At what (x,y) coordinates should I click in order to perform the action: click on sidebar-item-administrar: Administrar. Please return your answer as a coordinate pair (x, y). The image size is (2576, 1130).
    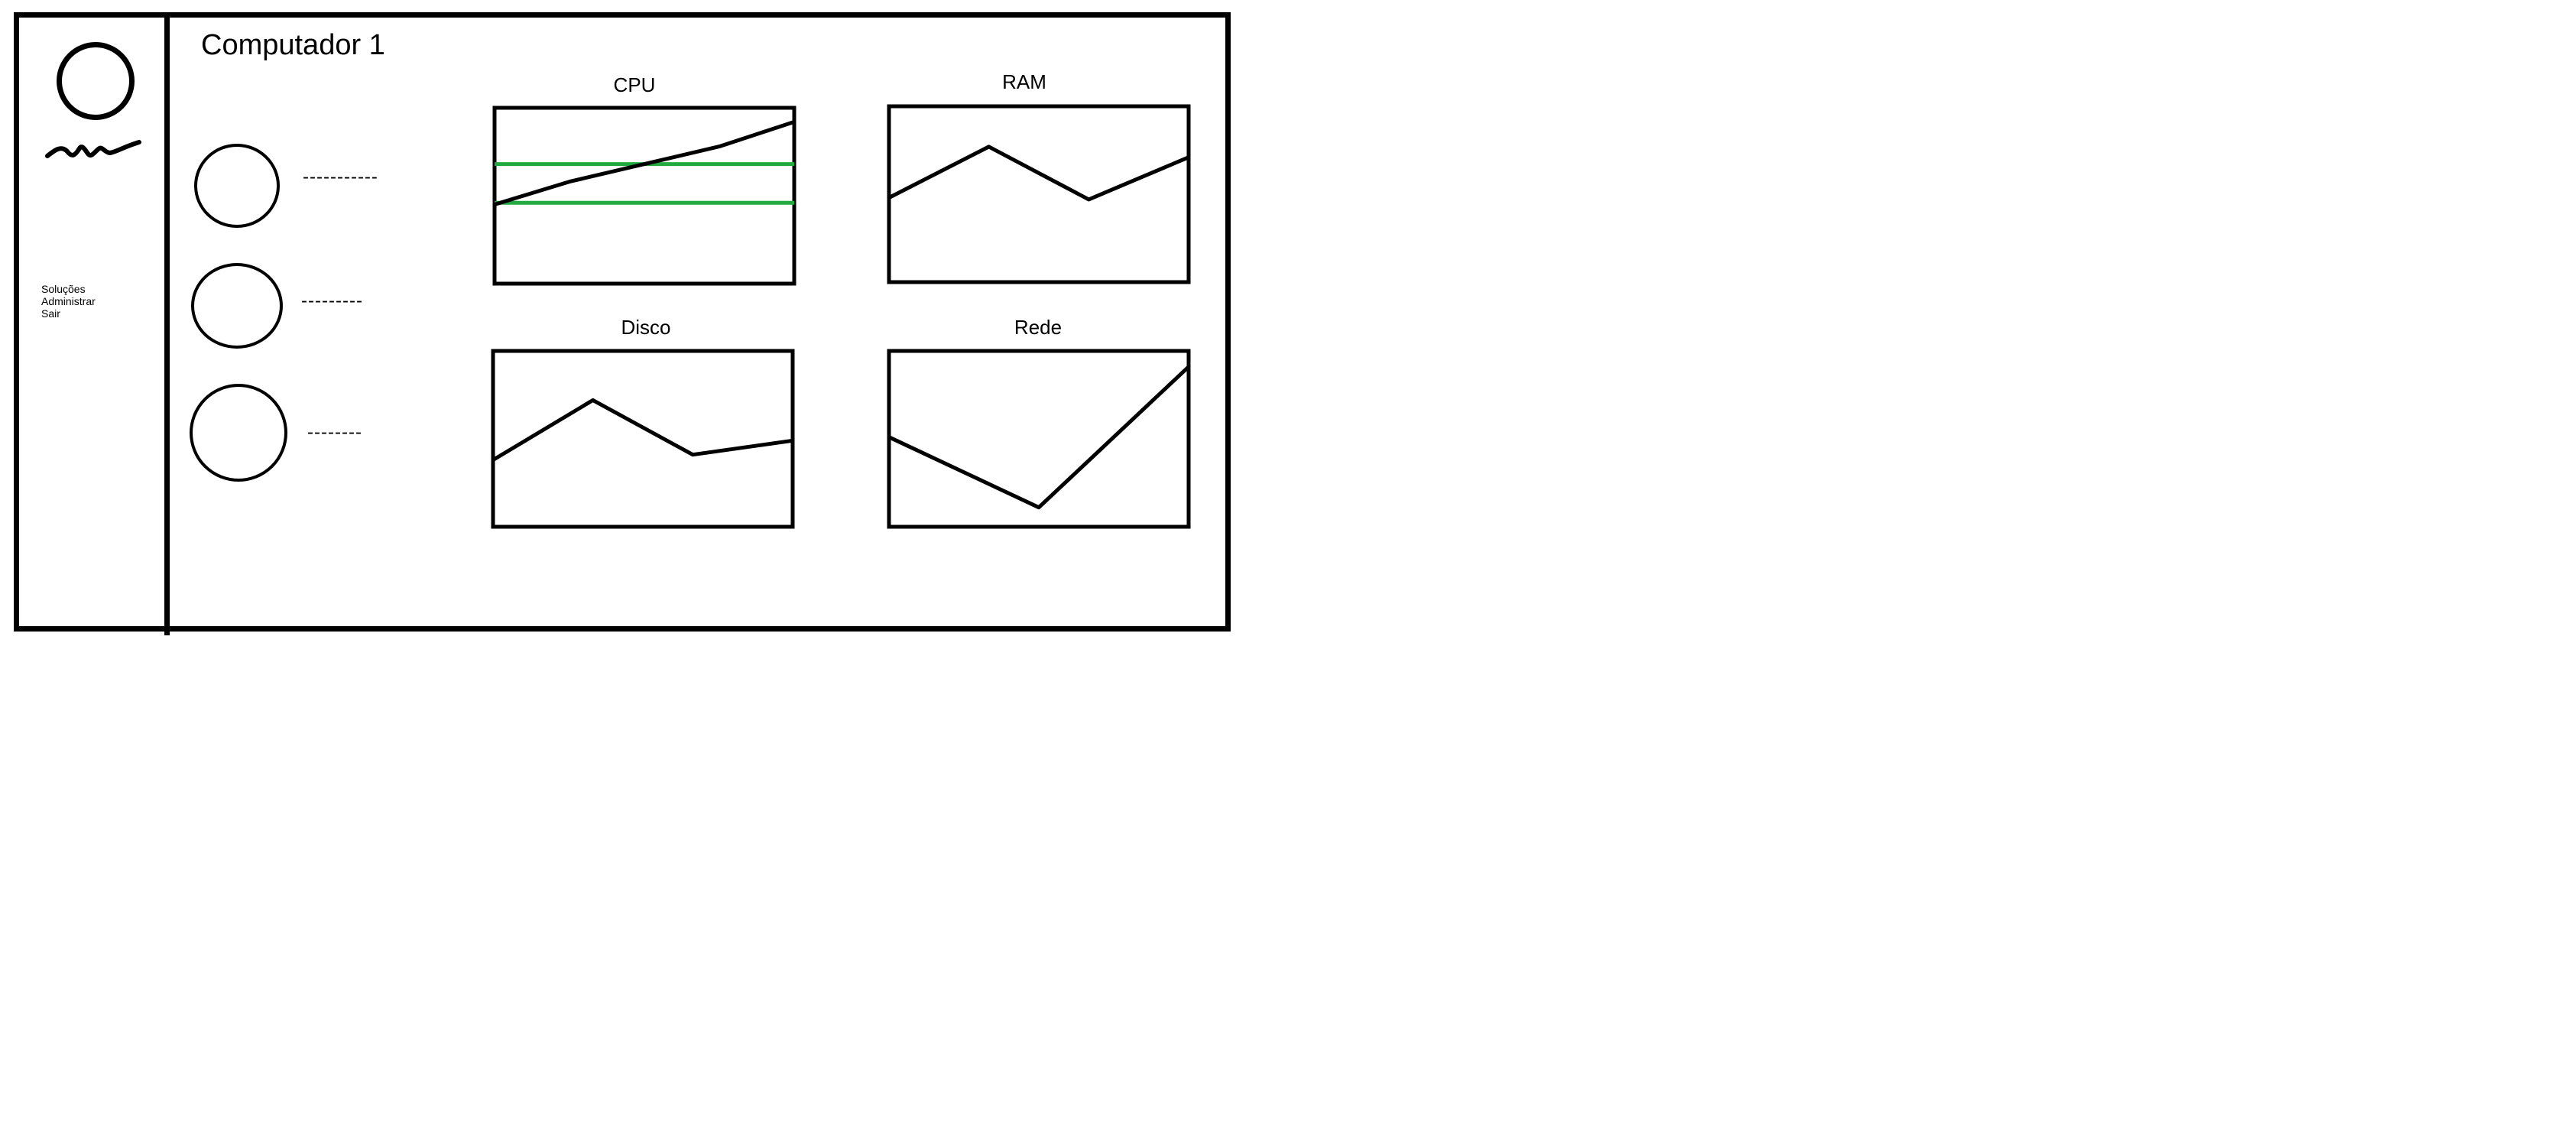
    Looking at the image, I should click on (68, 301).